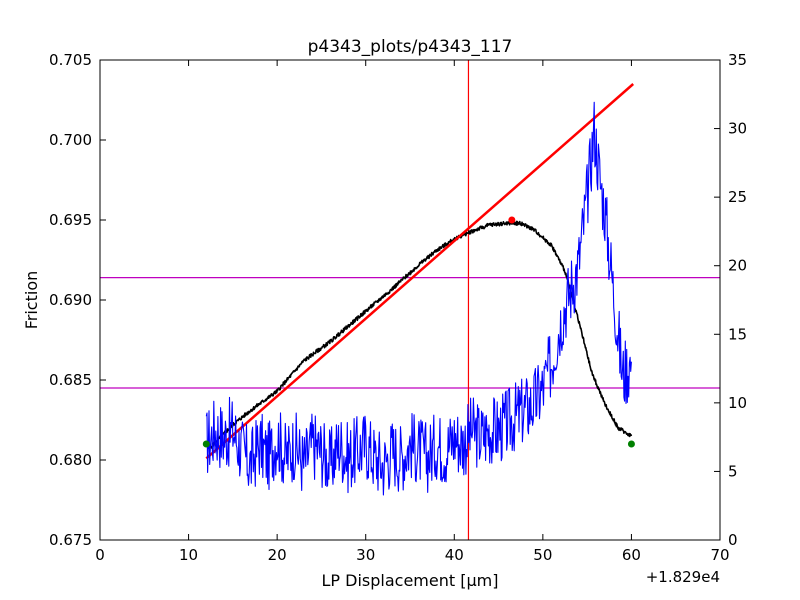  What do you see at coordinates (100, 555) in the screenshot?
I see `x-tick-label-0: 0` at bounding box center [100, 555].